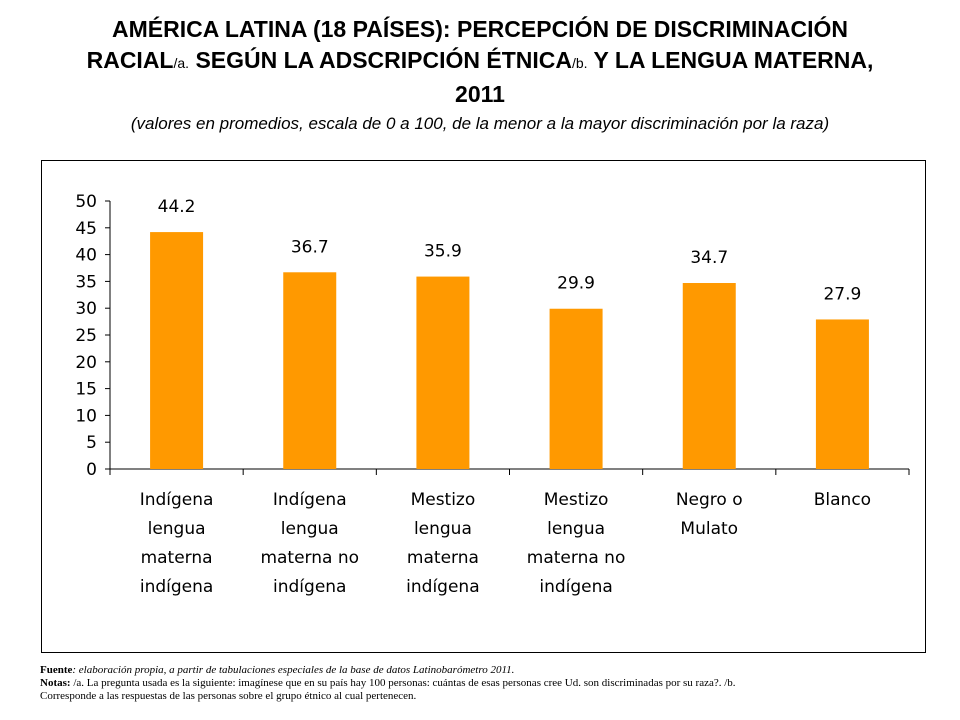 The height and width of the screenshot is (720, 960). Describe the element at coordinates (177, 207) in the screenshot. I see `bar-value-label: 44.2` at that location.